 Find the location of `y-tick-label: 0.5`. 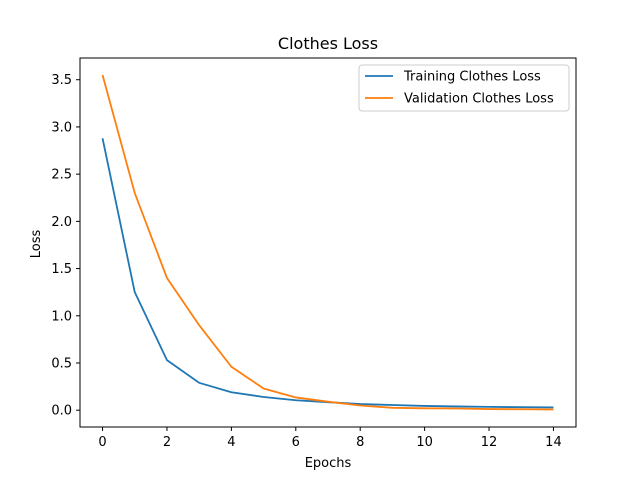

y-tick-label: 0.5 is located at coordinates (61, 363).